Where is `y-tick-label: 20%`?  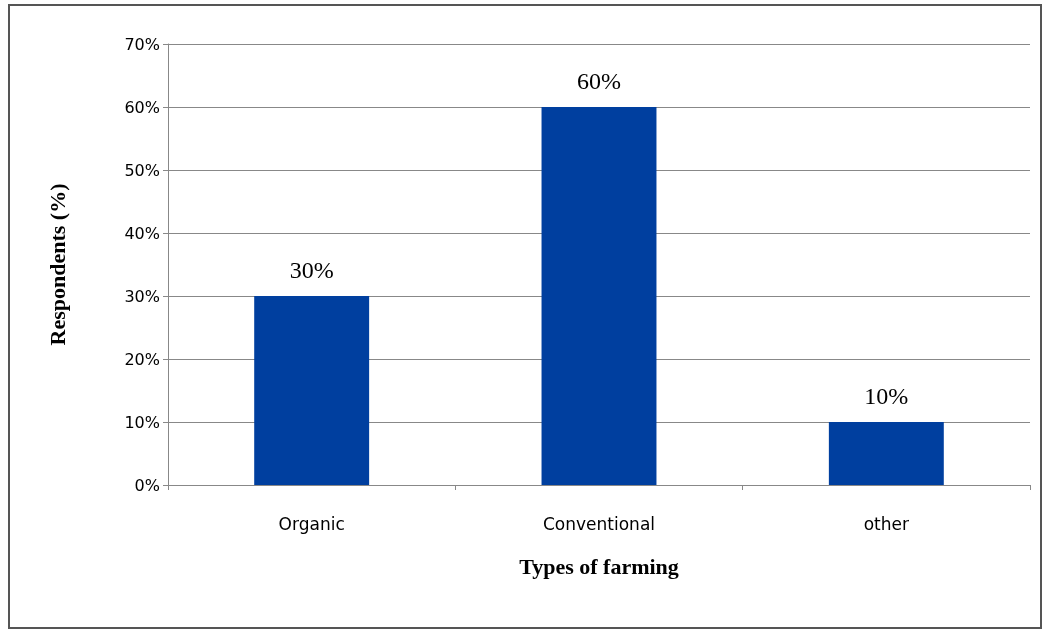
y-tick-label: 20% is located at coordinates (142, 359).